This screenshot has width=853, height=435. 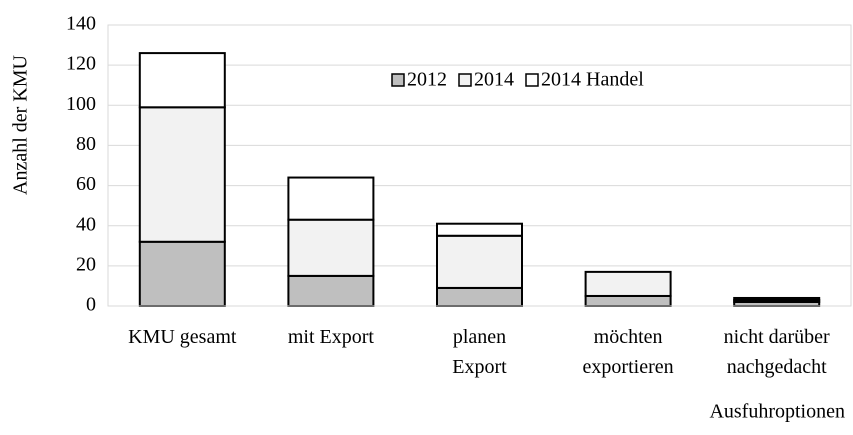 What do you see at coordinates (86, 264) in the screenshot?
I see `y-tick-label: 20` at bounding box center [86, 264].